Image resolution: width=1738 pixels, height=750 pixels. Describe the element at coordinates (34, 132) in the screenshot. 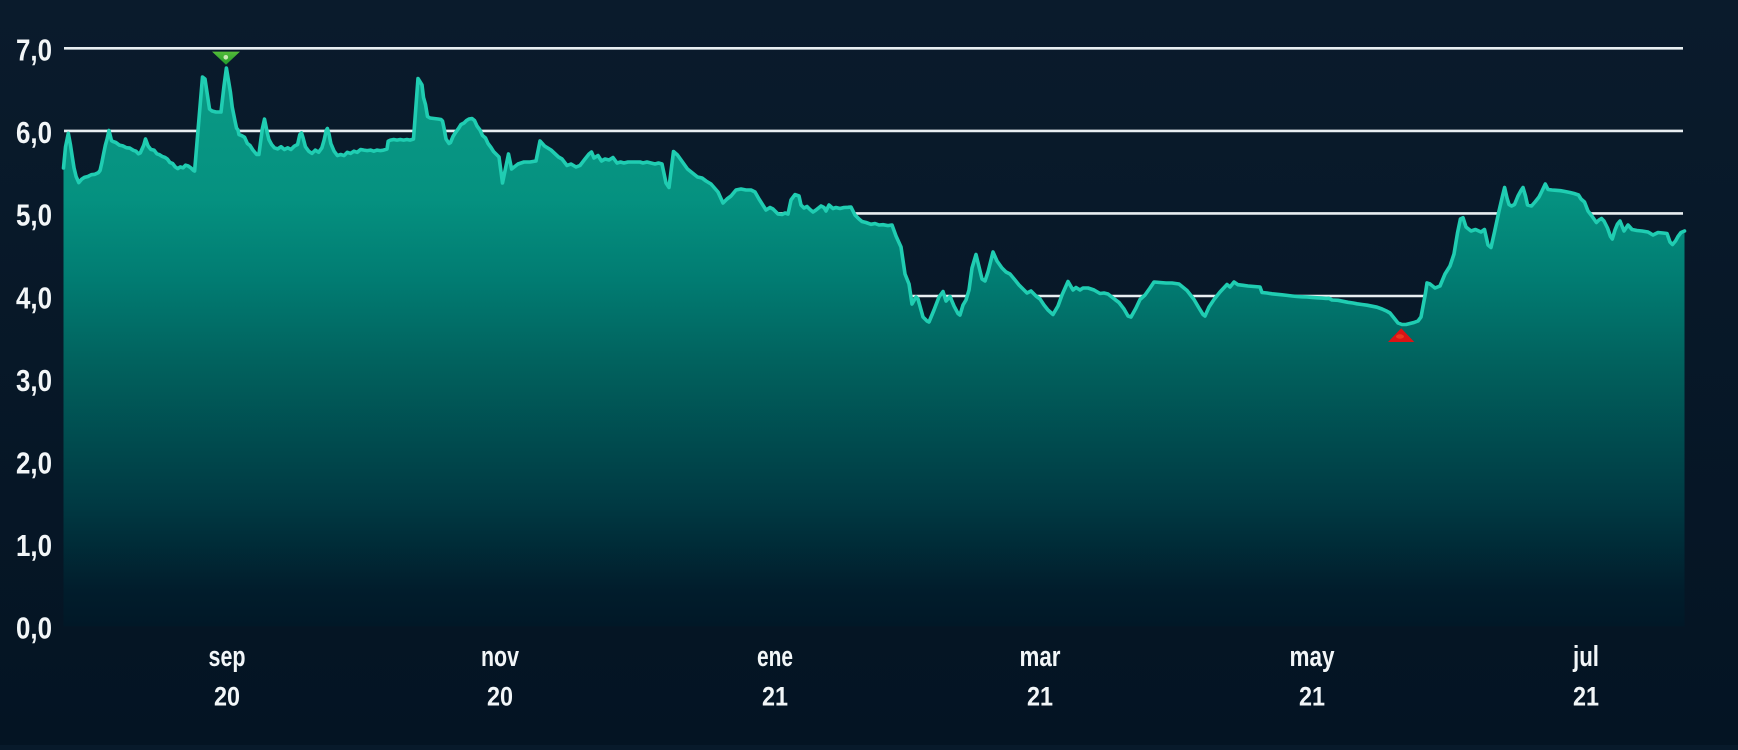

I see `svg-text: 6,0` at that location.